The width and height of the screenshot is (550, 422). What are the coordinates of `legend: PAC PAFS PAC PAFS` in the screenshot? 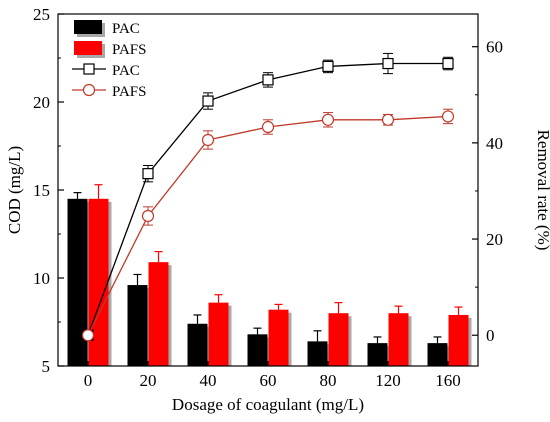 It's located at (109, 60).